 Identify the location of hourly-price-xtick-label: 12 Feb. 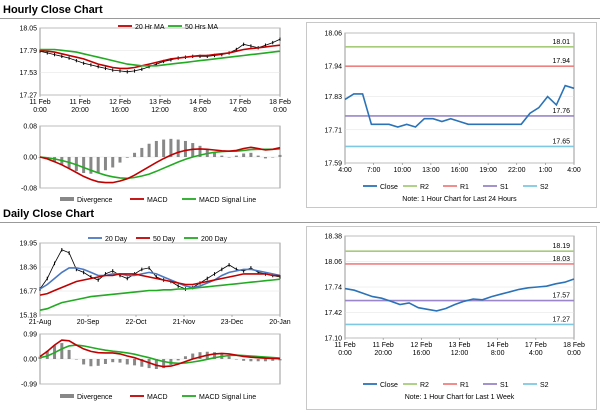
(120, 102).